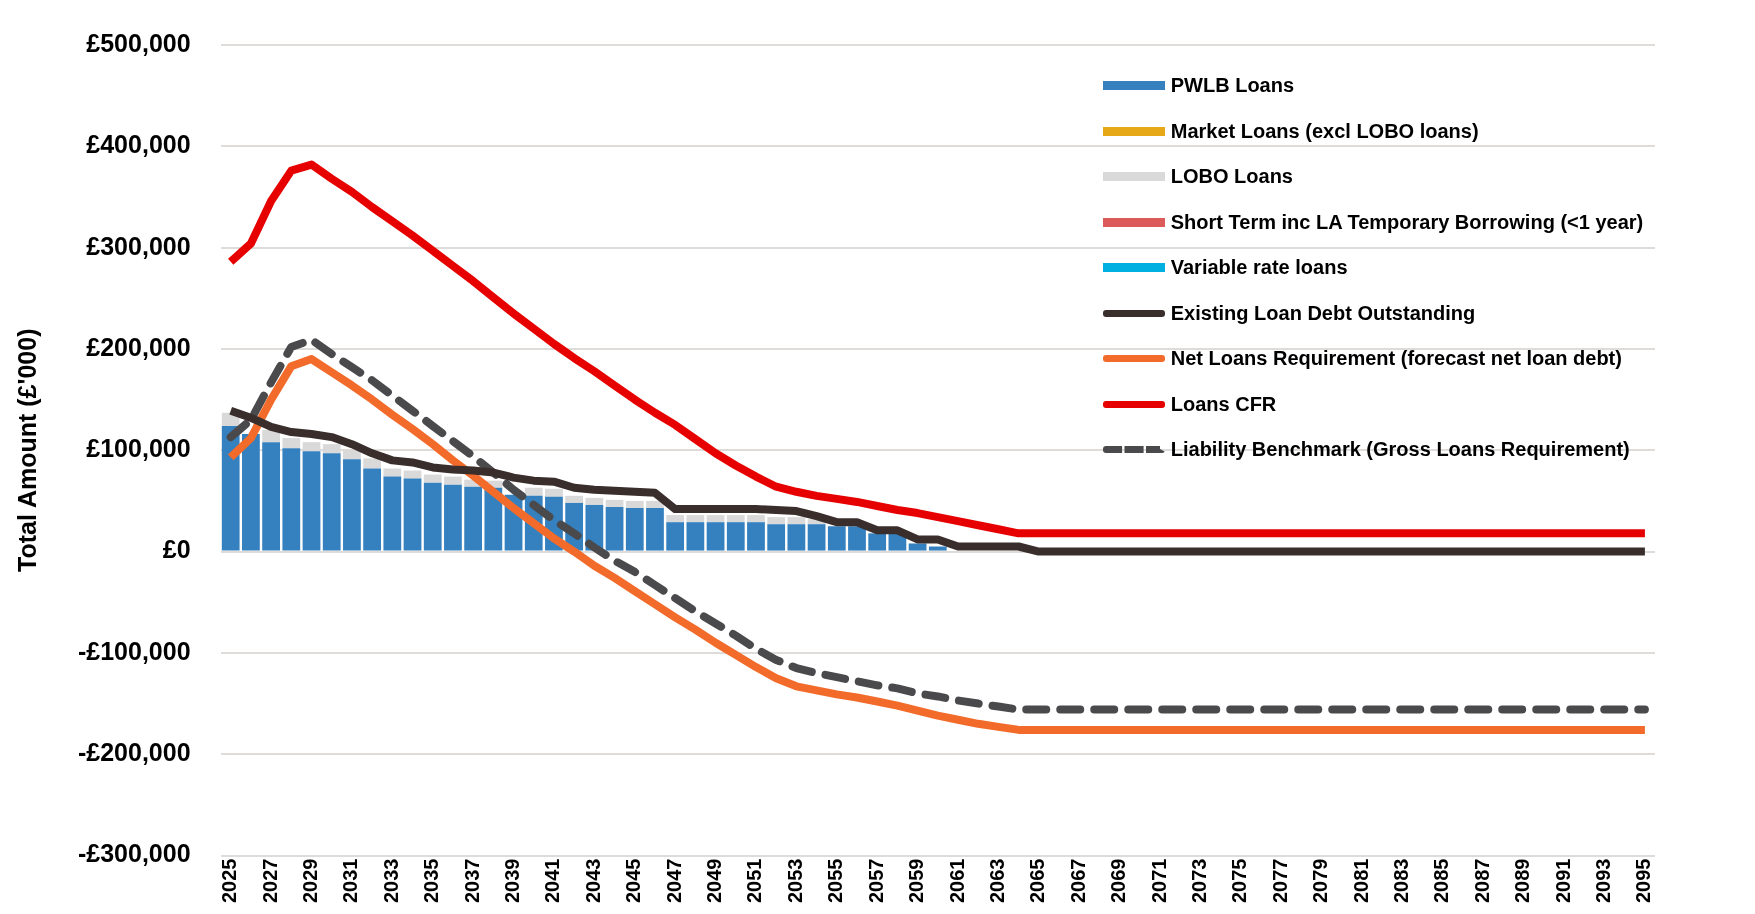 Image resolution: width=1755 pixels, height=914 pixels. I want to click on x-tick-label: 2087, so click(1481, 881).